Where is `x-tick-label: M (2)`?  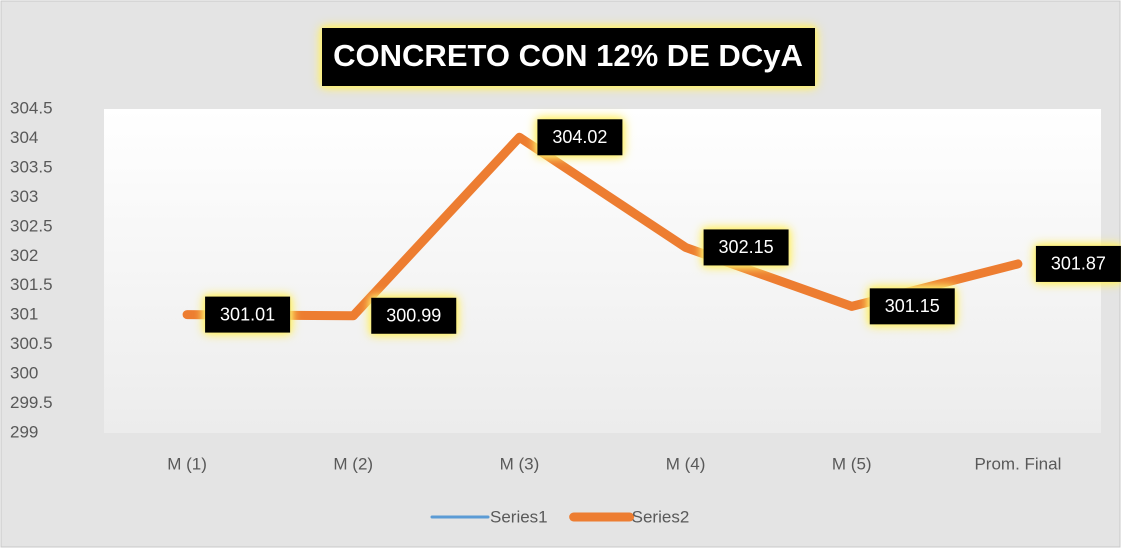 x-tick-label: M (2) is located at coordinates (353, 463).